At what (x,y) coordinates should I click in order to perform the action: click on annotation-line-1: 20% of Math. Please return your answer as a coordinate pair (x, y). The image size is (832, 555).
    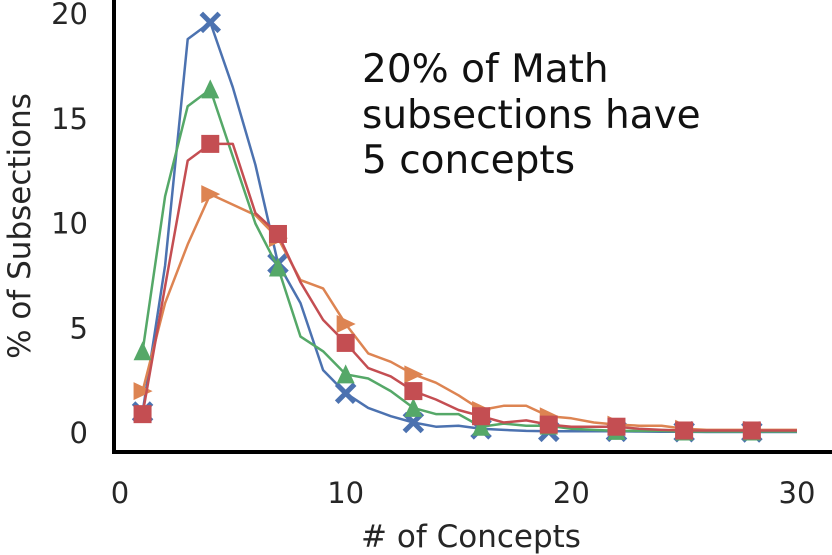
    Looking at the image, I should click on (485, 69).